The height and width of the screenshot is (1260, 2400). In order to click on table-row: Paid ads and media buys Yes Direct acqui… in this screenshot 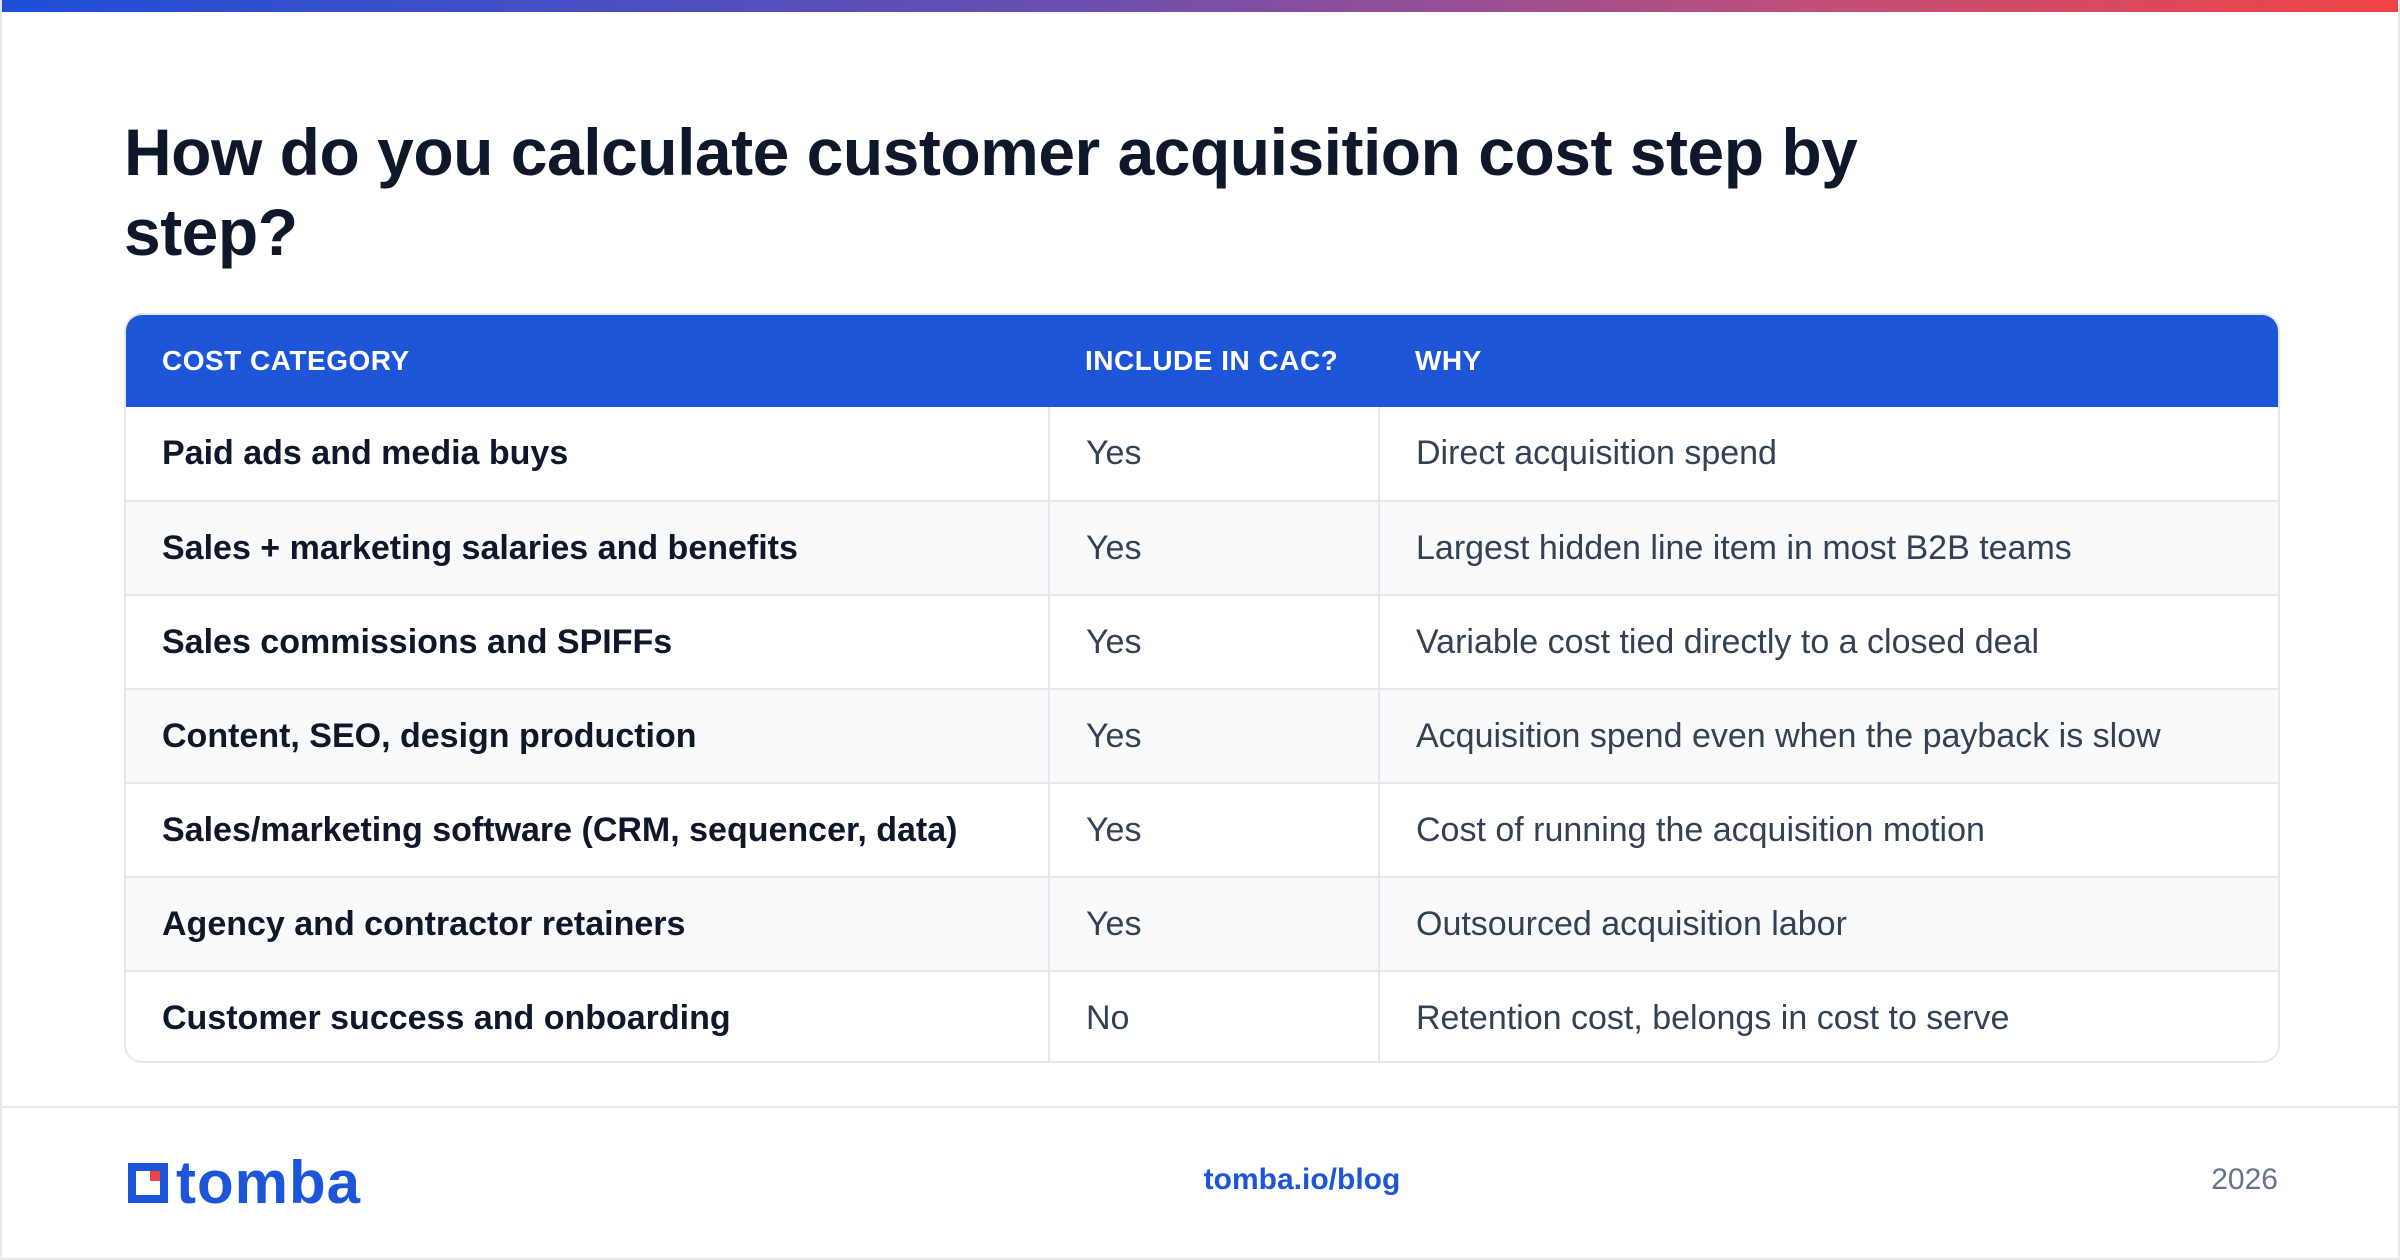, I will do `click(1202, 454)`.